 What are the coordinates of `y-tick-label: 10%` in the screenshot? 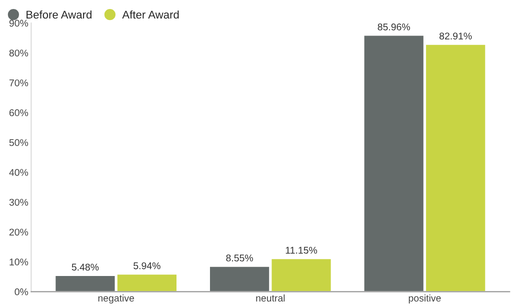 It's located at (19, 262).